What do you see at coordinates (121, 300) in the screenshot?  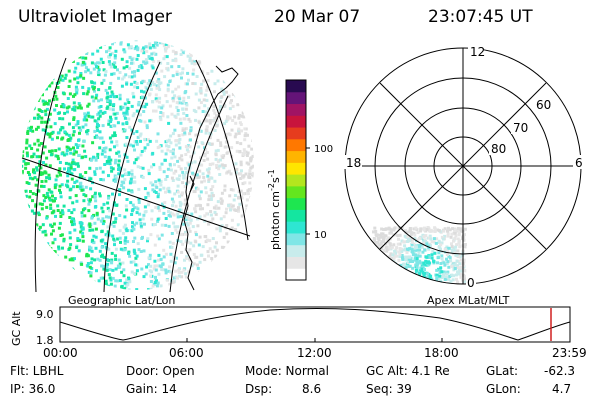 I see `geographic-panel-label: Geographic Lat/Lon` at bounding box center [121, 300].